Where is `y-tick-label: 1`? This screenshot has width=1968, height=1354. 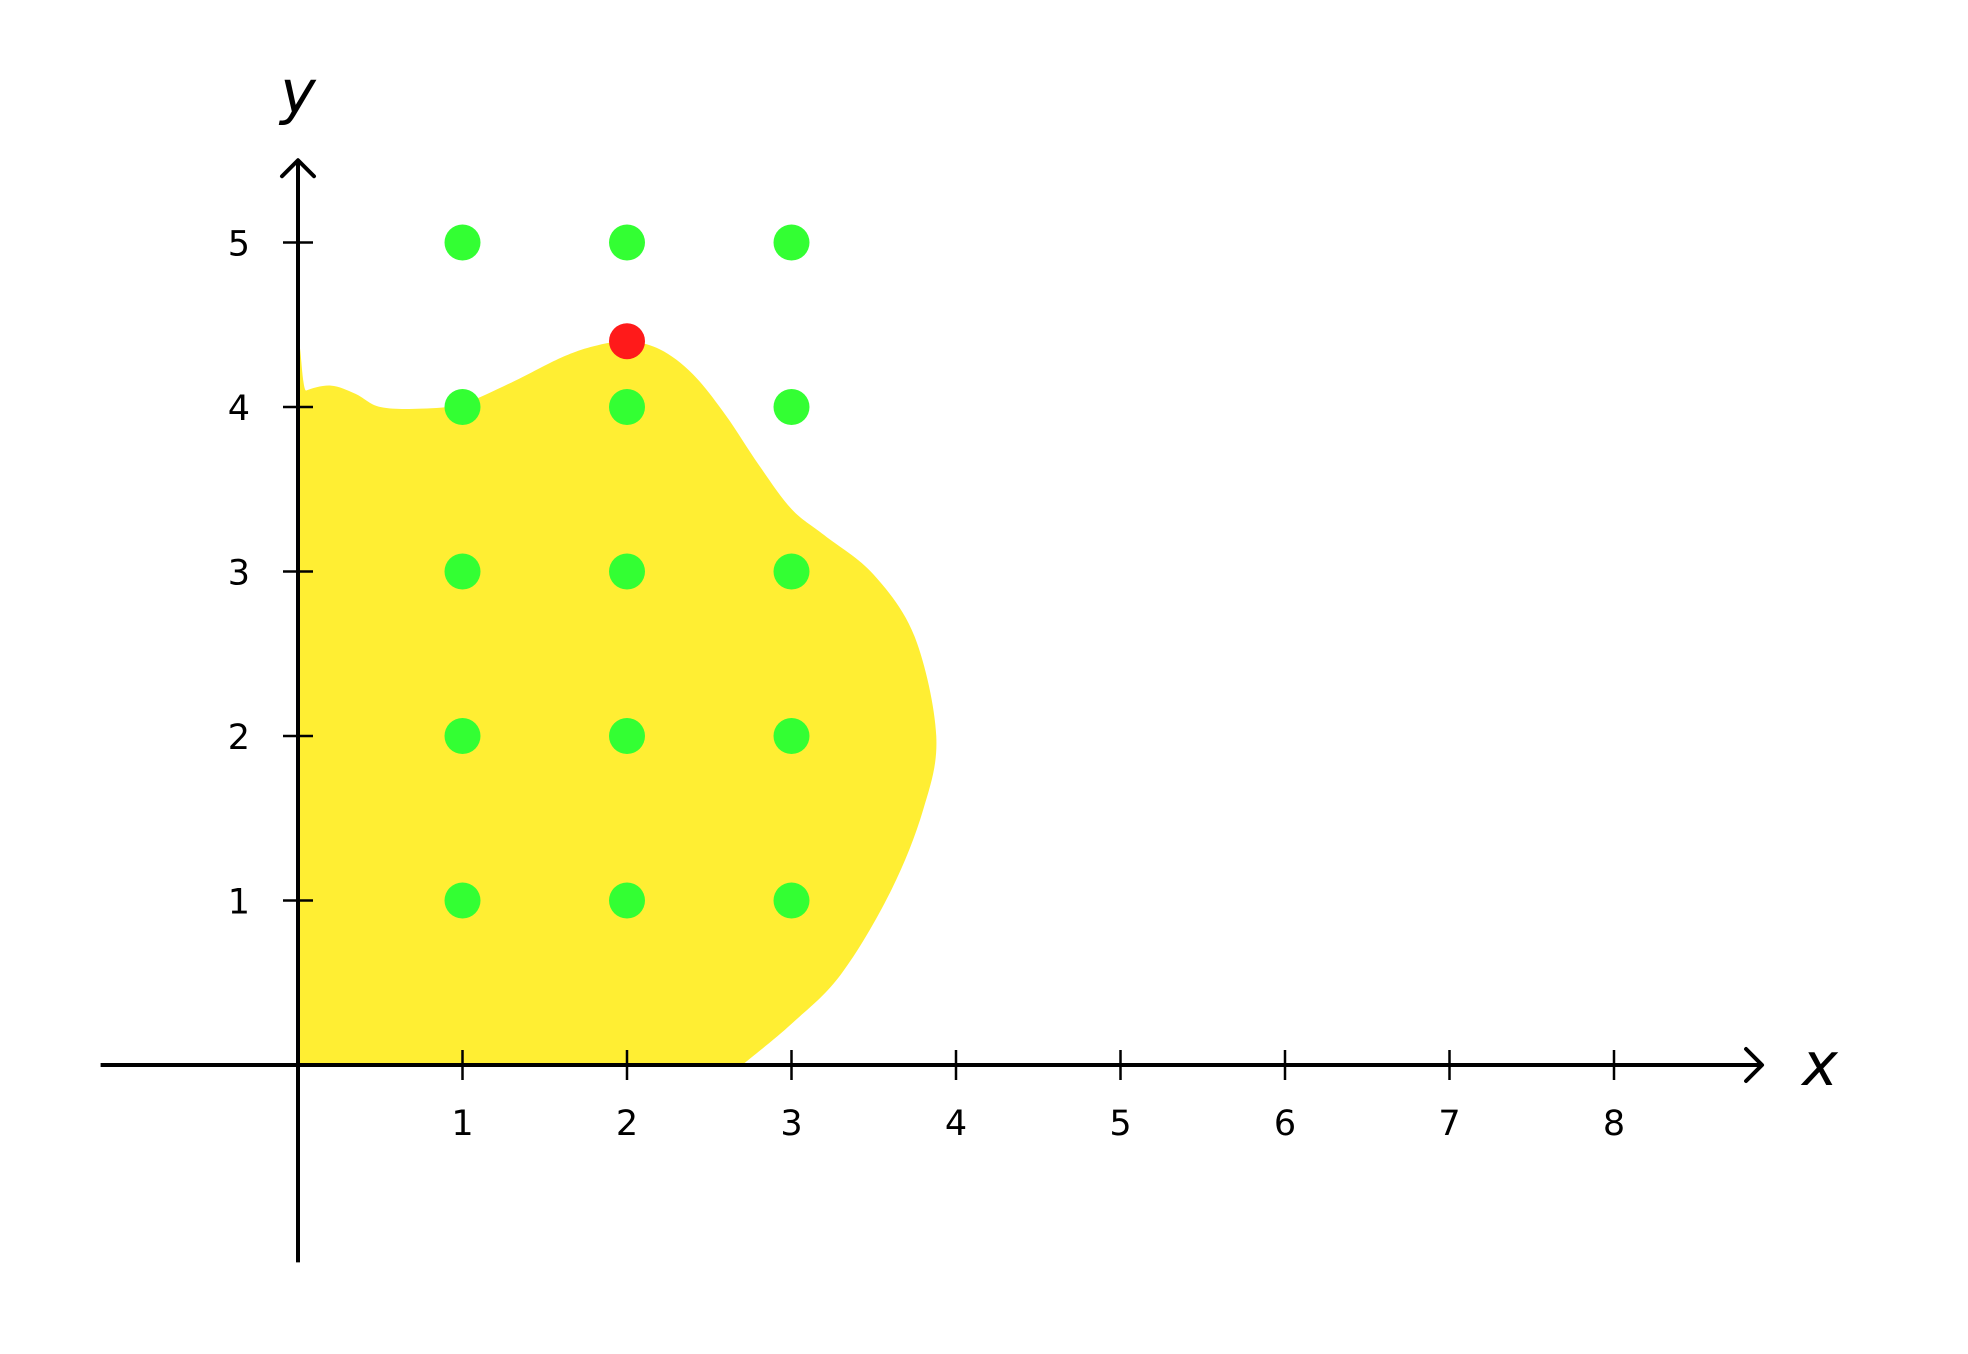 y-tick-label: 1 is located at coordinates (239, 903).